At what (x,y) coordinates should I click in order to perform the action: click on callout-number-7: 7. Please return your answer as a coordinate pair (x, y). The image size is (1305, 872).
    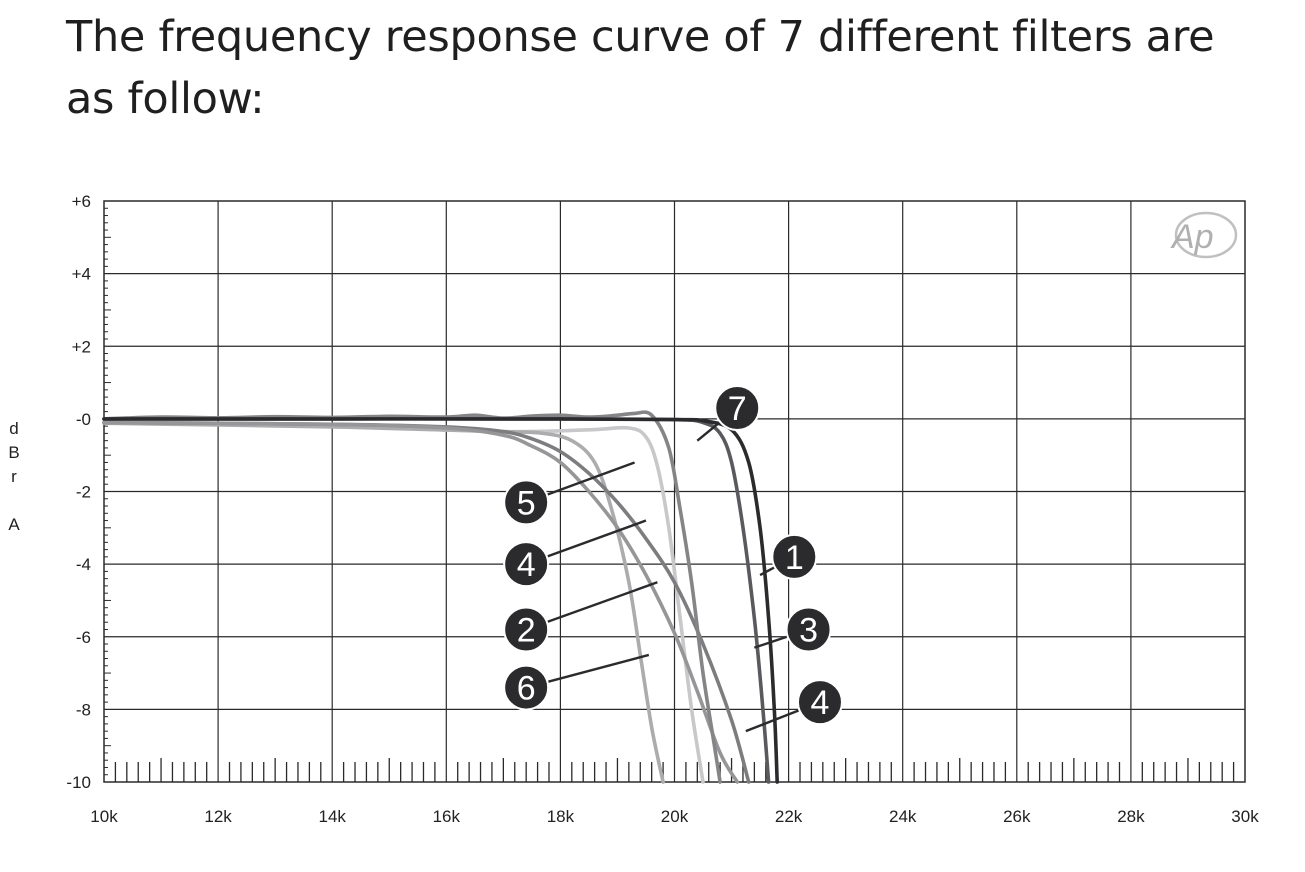
    Looking at the image, I should click on (737, 409).